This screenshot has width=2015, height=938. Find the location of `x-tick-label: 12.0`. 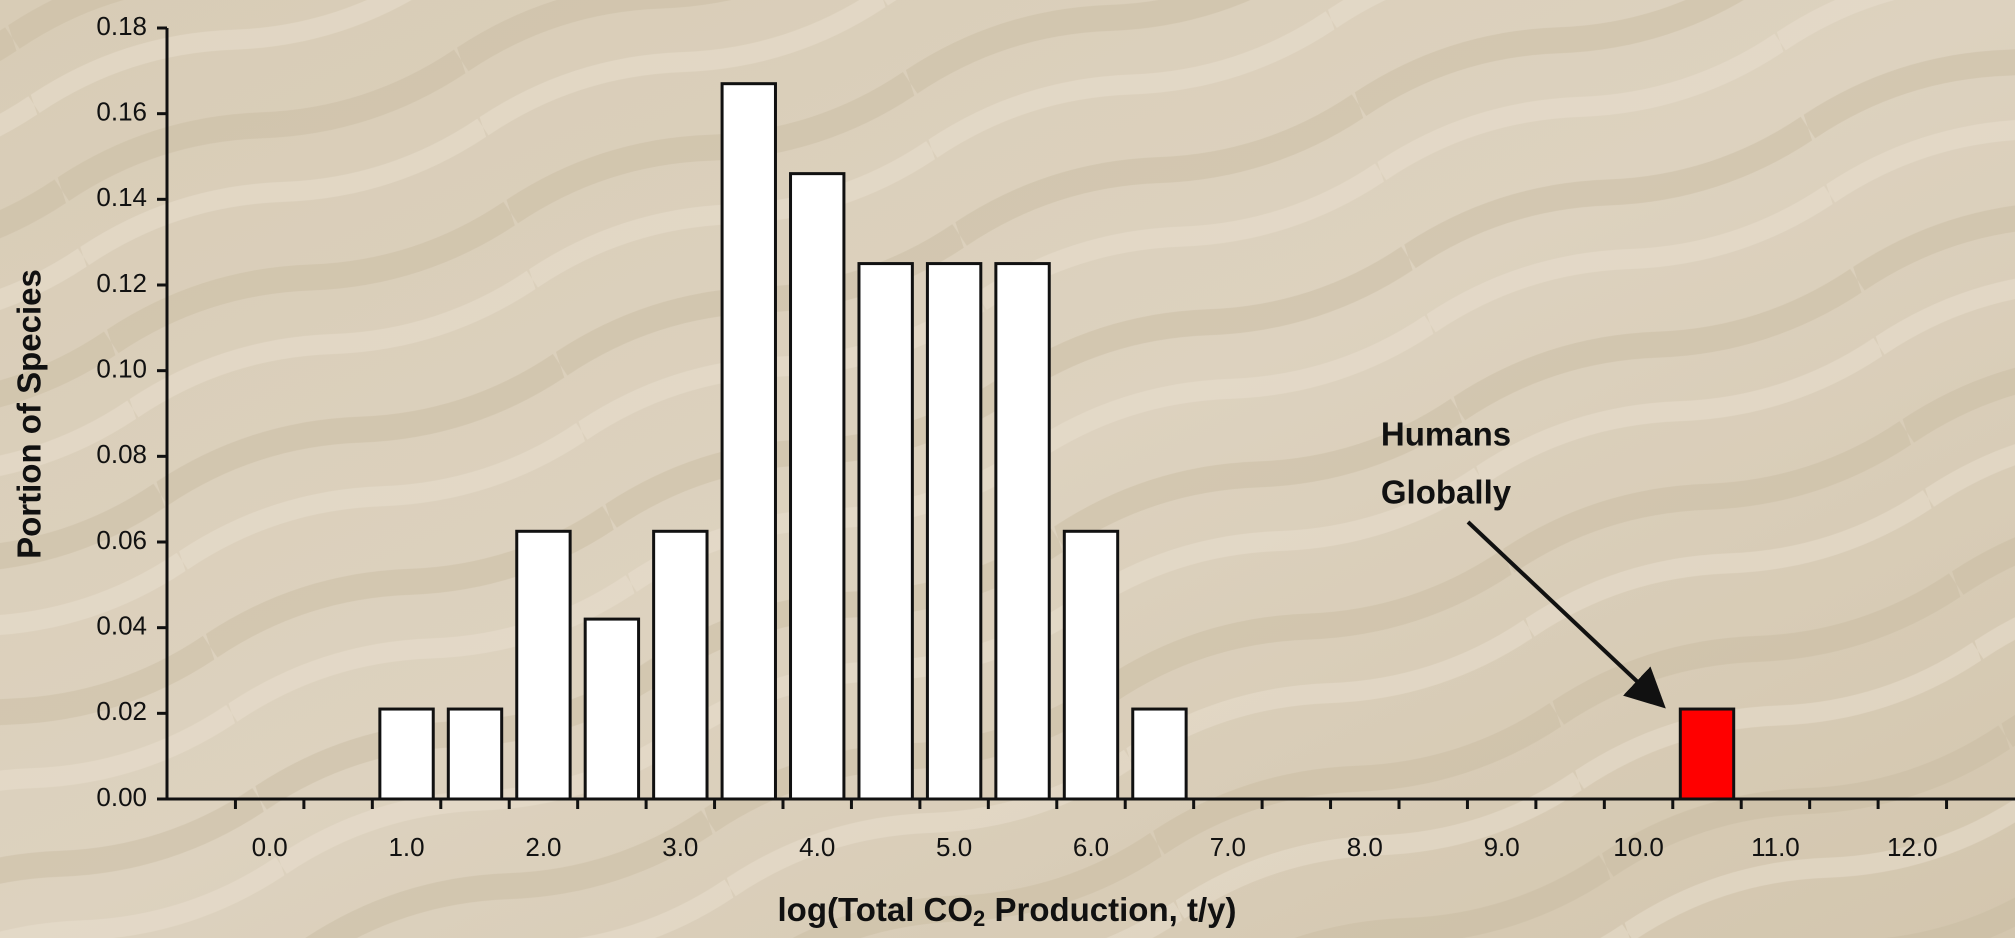

x-tick-label: 12.0 is located at coordinates (1912, 847).